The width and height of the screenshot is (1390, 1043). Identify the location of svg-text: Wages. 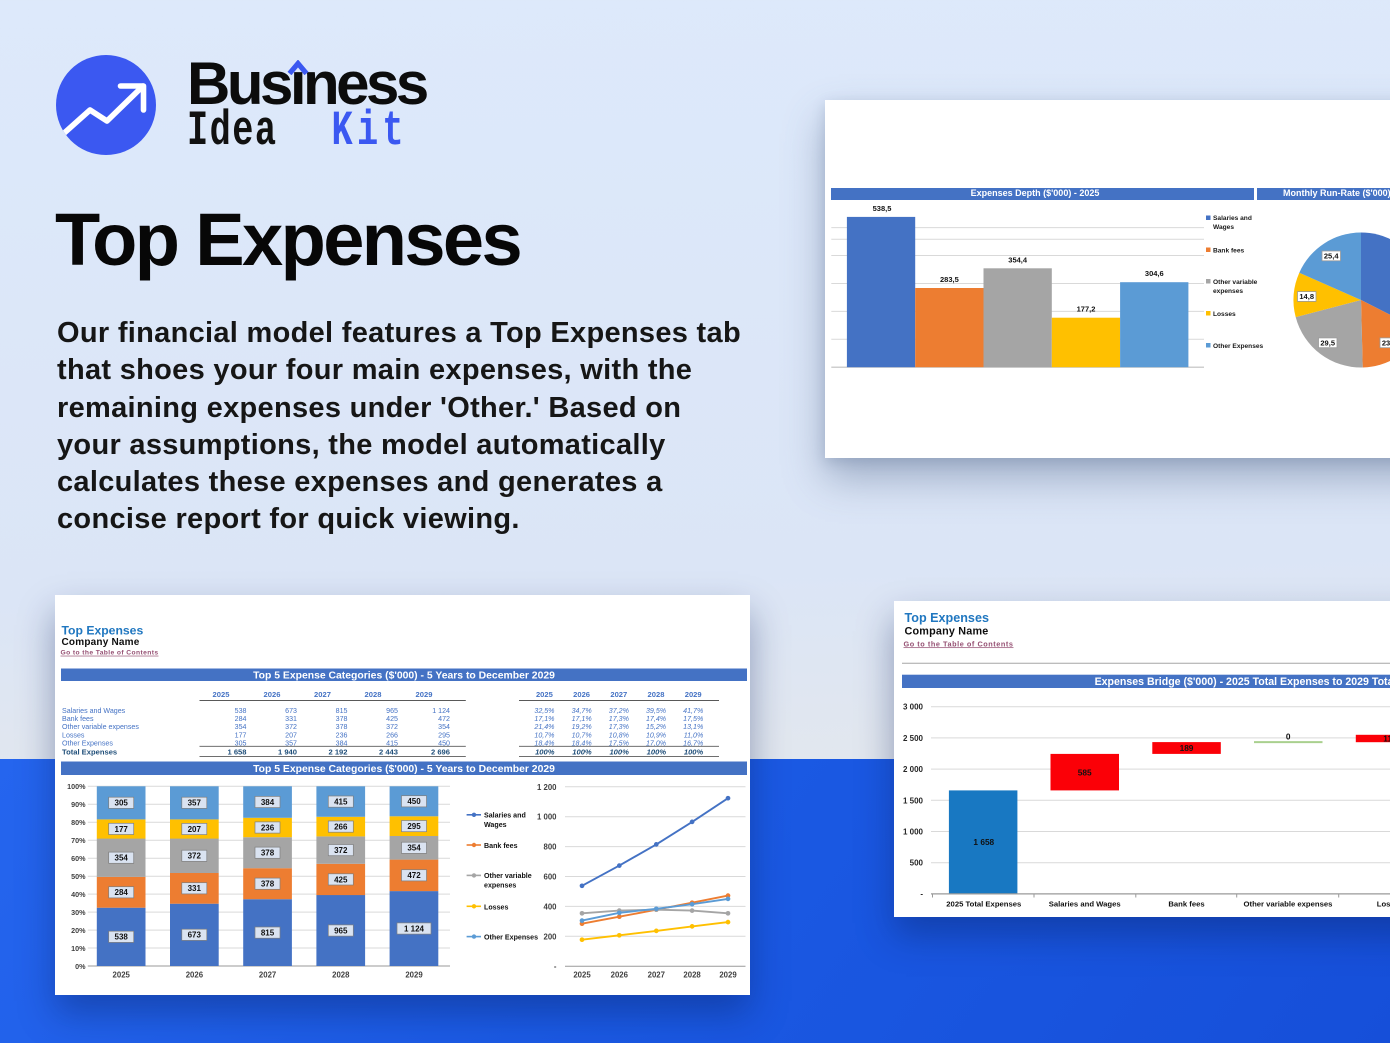
(1223, 227).